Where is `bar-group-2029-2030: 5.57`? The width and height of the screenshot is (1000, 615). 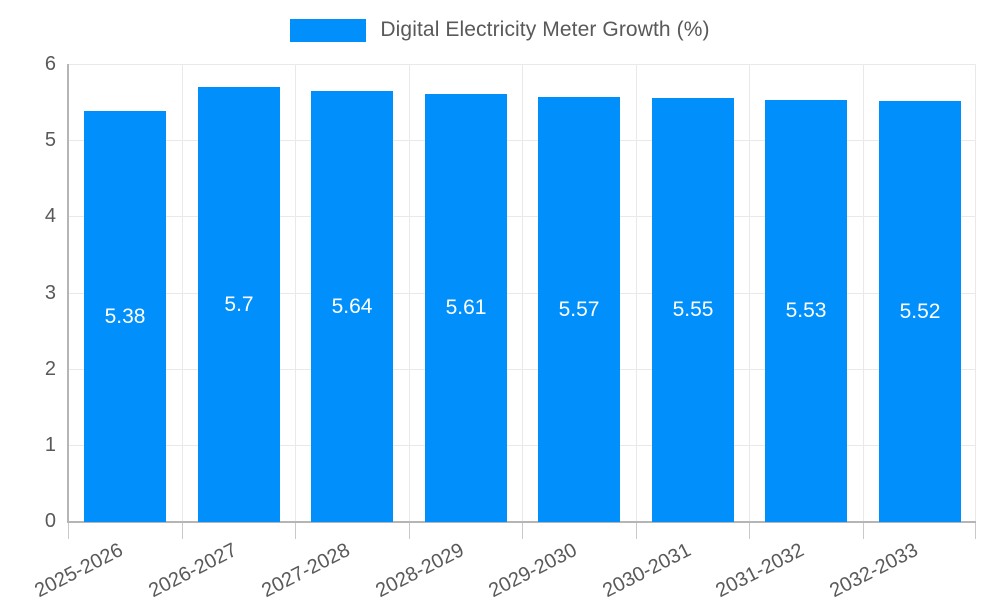
bar-group-2029-2030: 5.57 is located at coordinates (579, 293).